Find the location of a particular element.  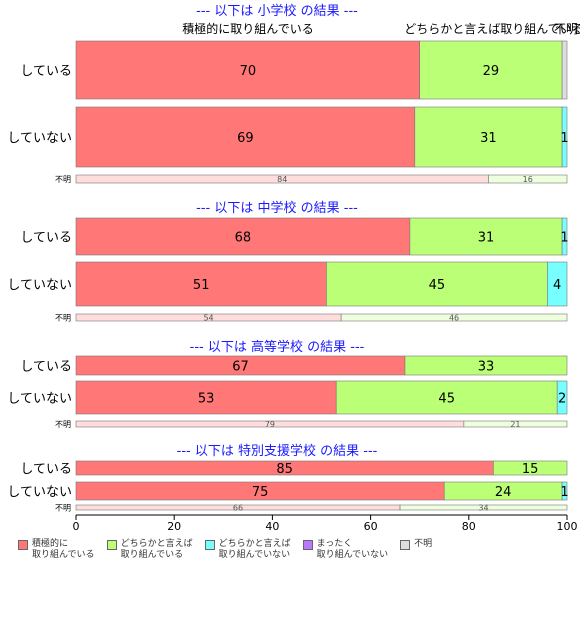

legend-item: 積極的に 取り組んでいる is located at coordinates (56, 550).